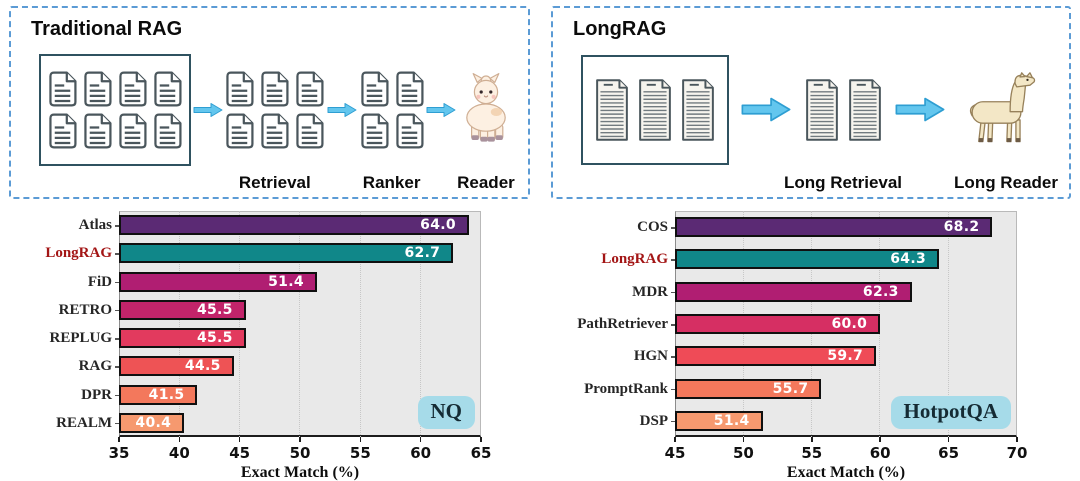 The image size is (1080, 481). Describe the element at coordinates (274, 117) in the screenshot. I see `stage-retrieval: Retrieval` at that location.